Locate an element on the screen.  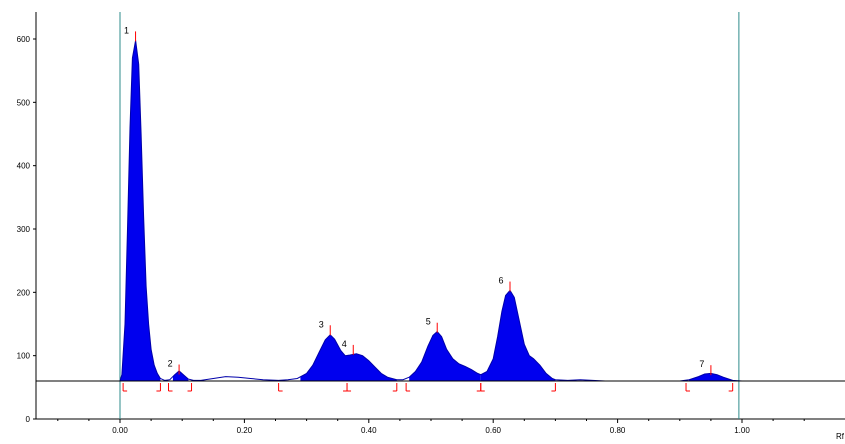
peak-label: 5 is located at coordinates (428, 322).